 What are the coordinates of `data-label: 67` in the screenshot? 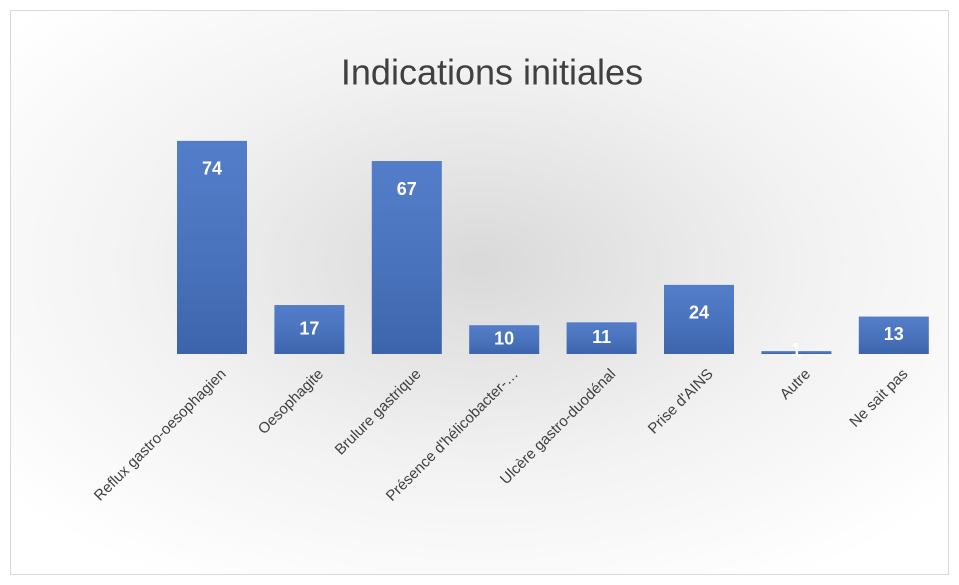 It's located at (407, 189).